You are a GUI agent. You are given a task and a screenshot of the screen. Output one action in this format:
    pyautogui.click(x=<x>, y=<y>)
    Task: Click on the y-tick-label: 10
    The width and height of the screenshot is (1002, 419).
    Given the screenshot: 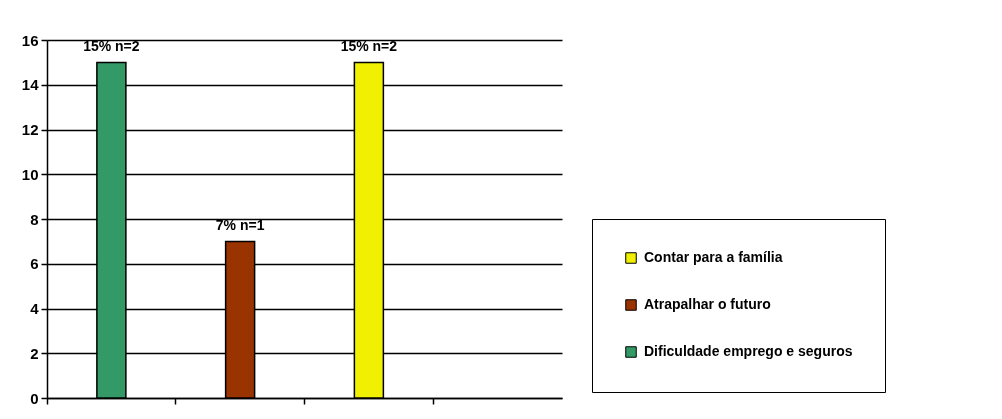 What is the action you would take?
    pyautogui.click(x=30, y=174)
    